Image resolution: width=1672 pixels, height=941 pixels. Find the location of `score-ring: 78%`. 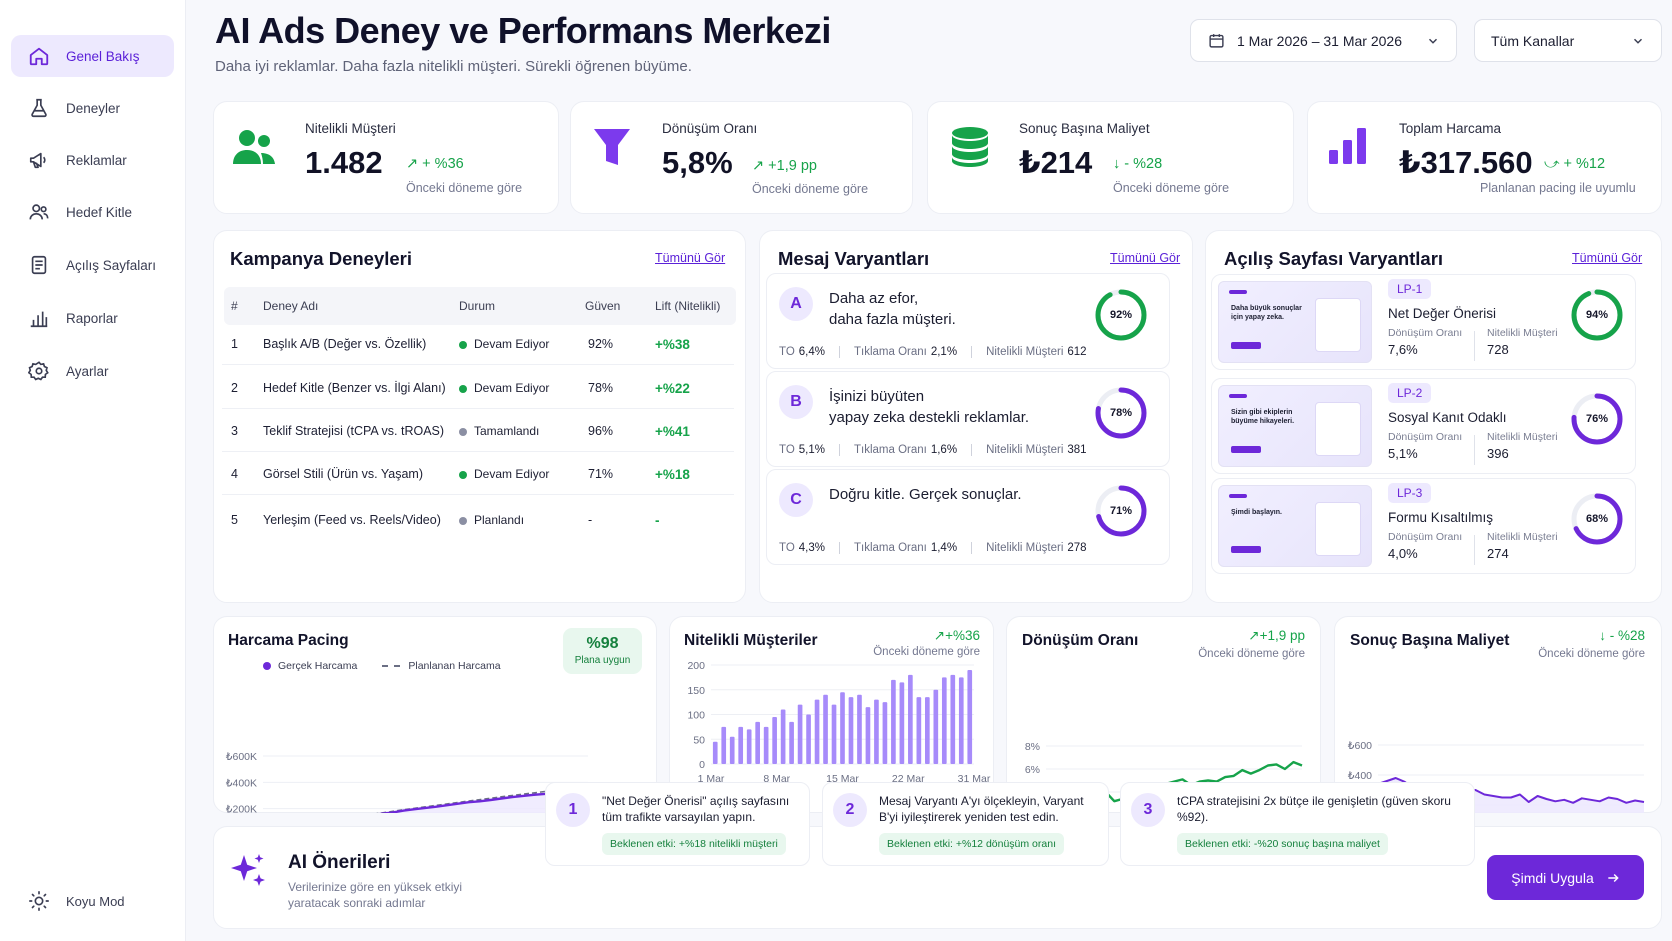

score-ring: 78% is located at coordinates (1121, 413).